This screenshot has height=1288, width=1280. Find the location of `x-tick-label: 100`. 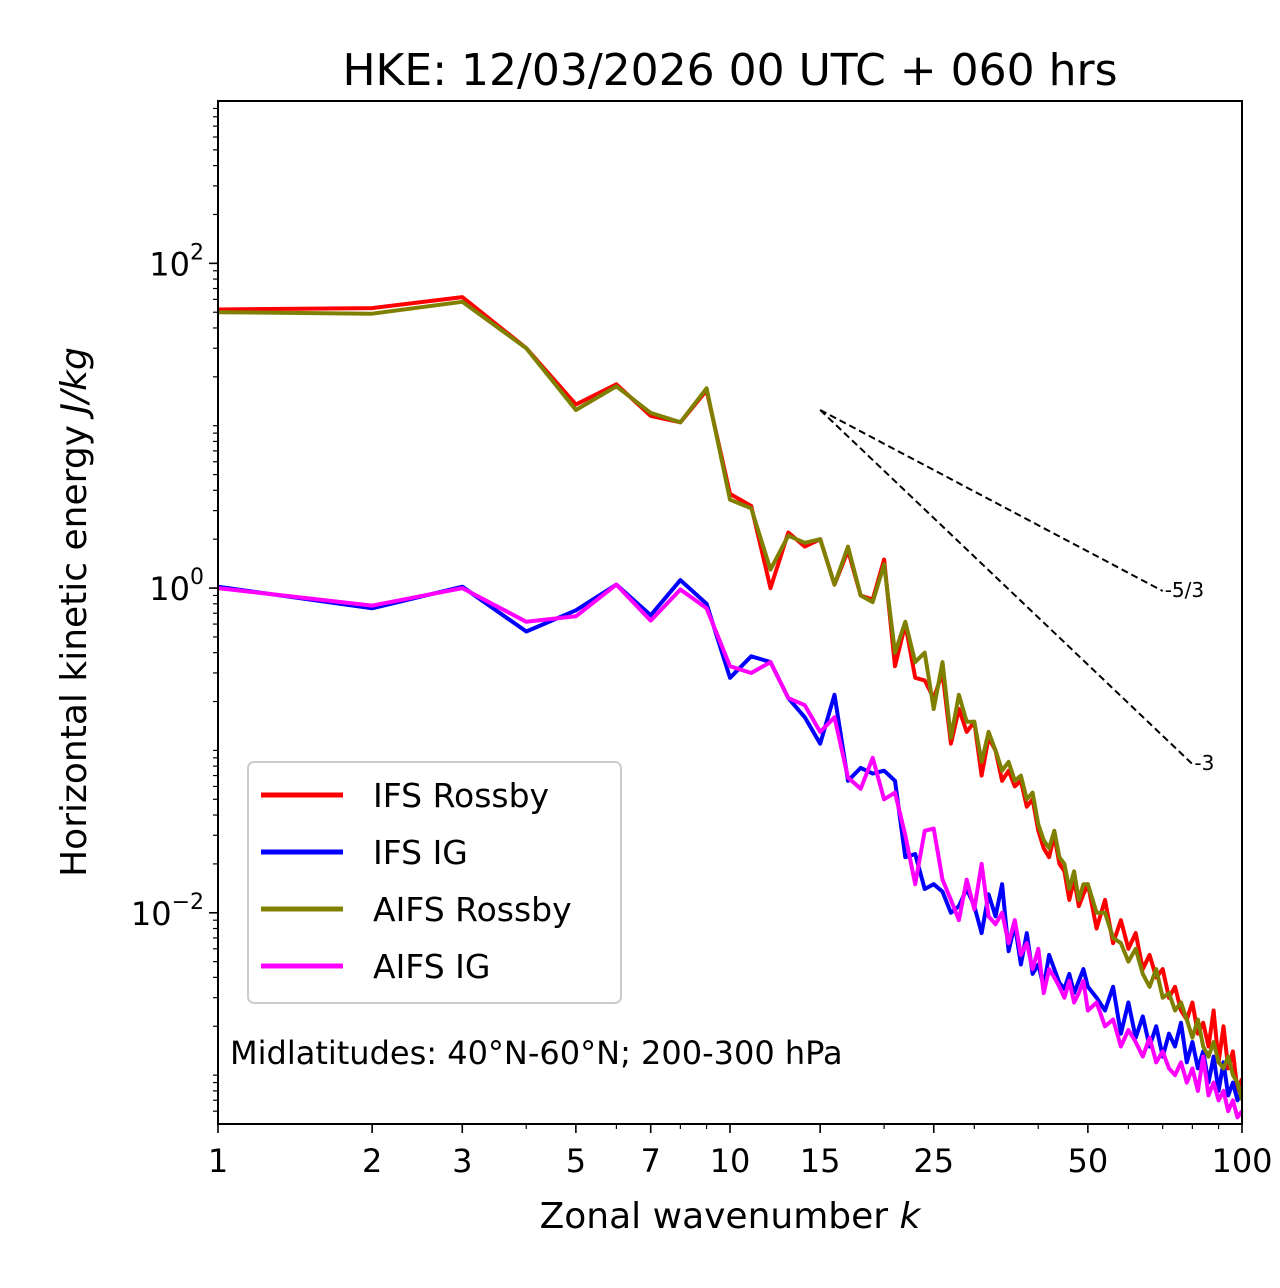

x-tick-label: 100 is located at coordinates (1241, 1161).